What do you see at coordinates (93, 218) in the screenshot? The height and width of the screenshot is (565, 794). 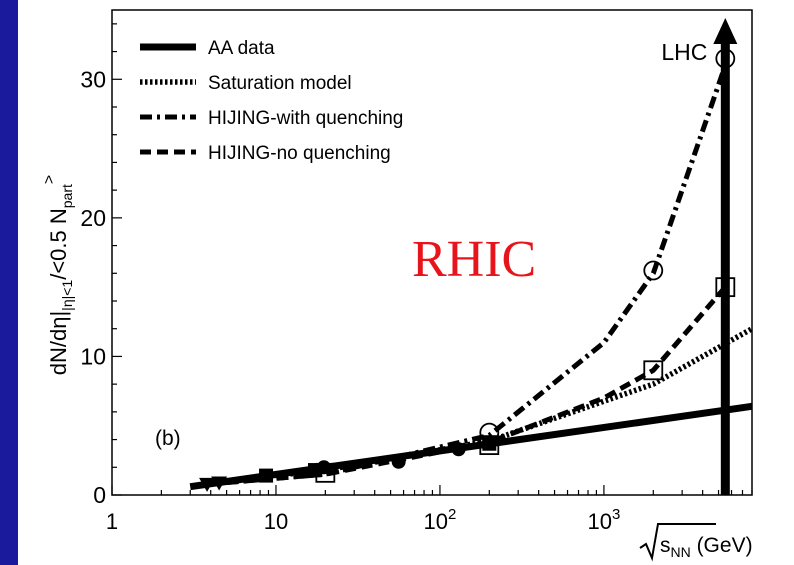 I see `y-tick-label: 20` at bounding box center [93, 218].